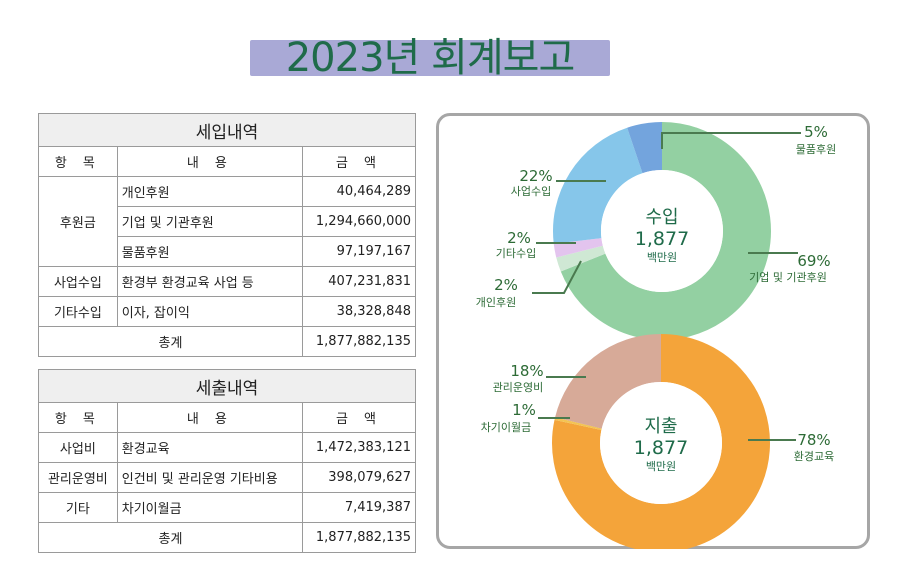  Describe the element at coordinates (662, 239) in the screenshot. I see `income-center-value: 1,877` at that location.